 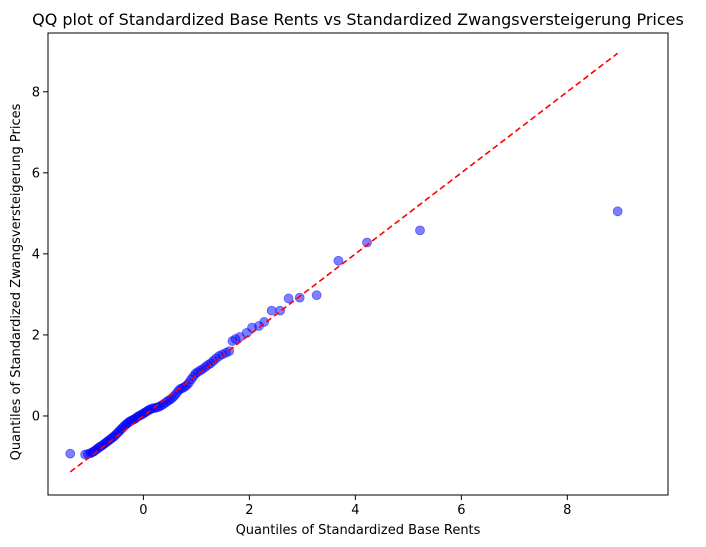 I want to click on y-tick-label: 6, so click(x=36, y=173).